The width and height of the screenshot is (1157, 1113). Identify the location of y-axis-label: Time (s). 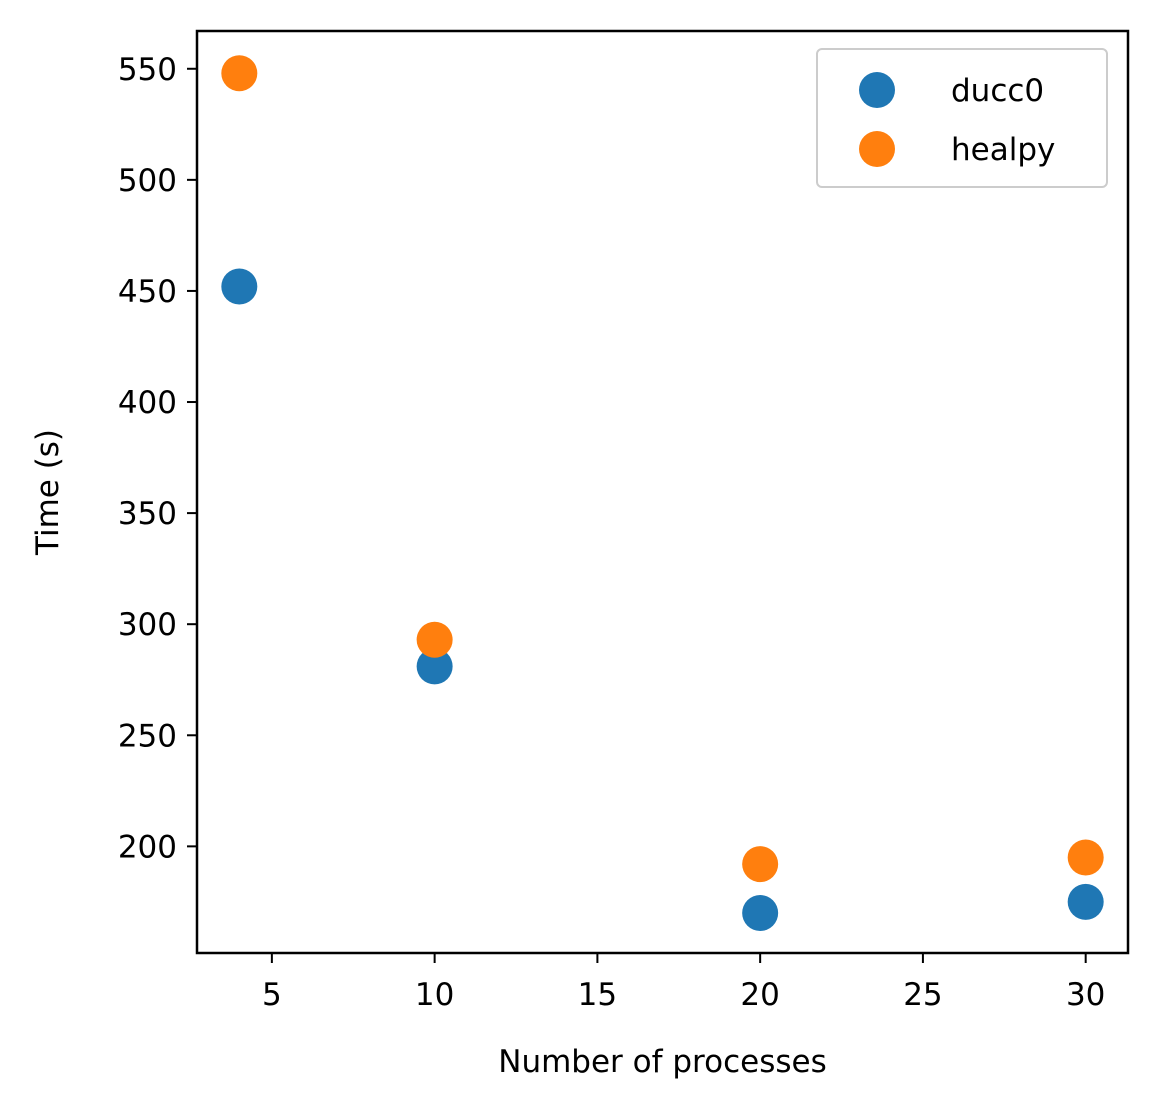
(48, 492).